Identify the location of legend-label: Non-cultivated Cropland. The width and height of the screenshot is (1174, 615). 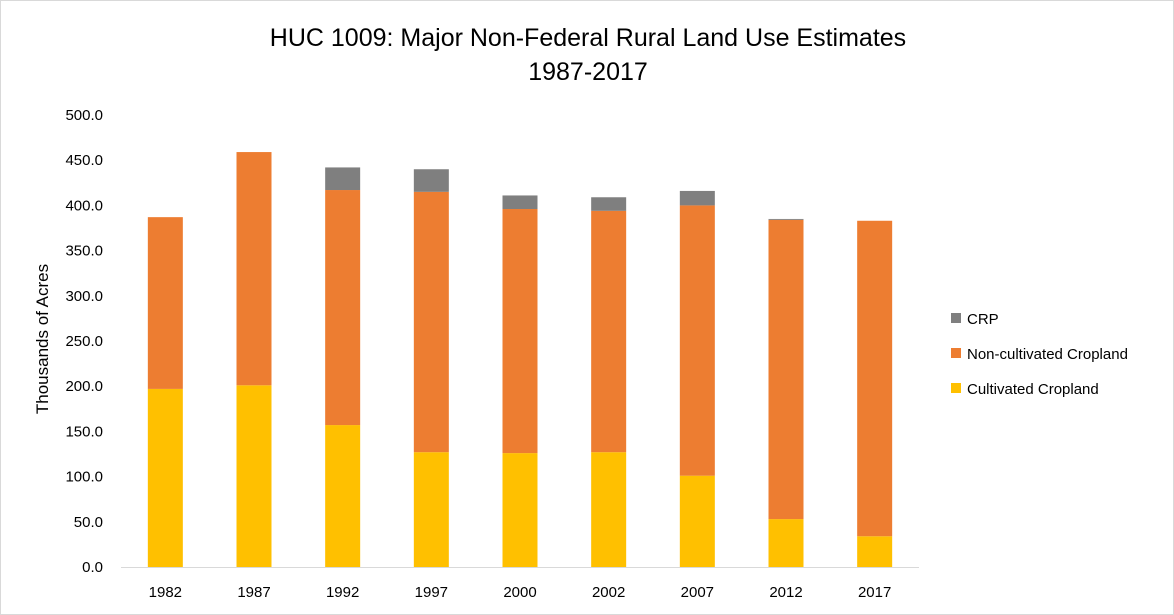
(1047, 354).